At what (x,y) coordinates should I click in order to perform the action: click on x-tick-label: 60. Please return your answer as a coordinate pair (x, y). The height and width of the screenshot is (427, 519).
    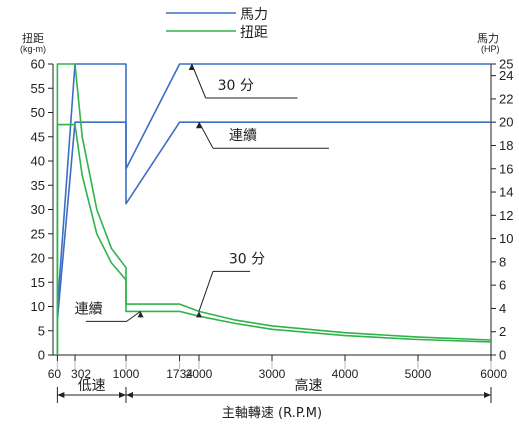
    Looking at the image, I should click on (55, 374).